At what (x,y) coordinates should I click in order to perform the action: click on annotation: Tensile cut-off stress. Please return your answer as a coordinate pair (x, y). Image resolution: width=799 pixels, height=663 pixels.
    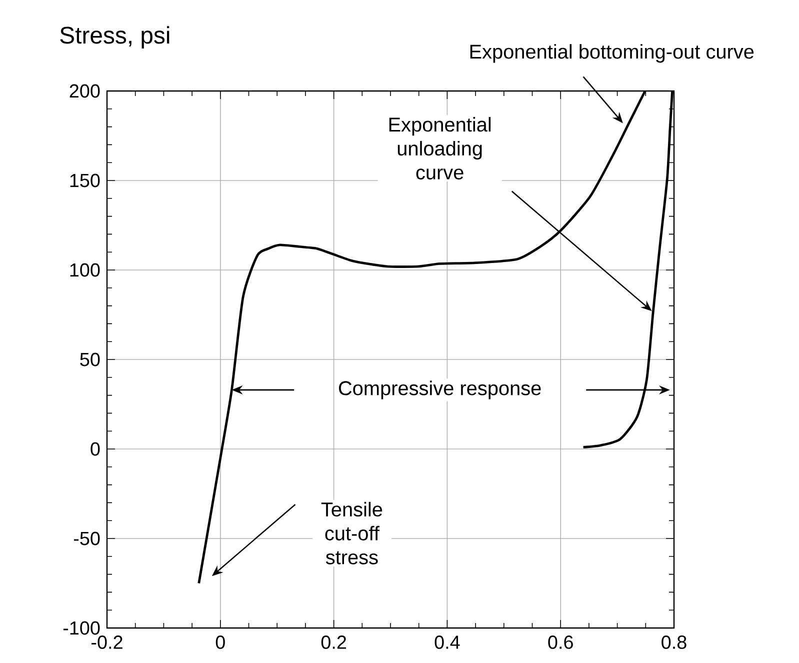
    Looking at the image, I should click on (351, 533).